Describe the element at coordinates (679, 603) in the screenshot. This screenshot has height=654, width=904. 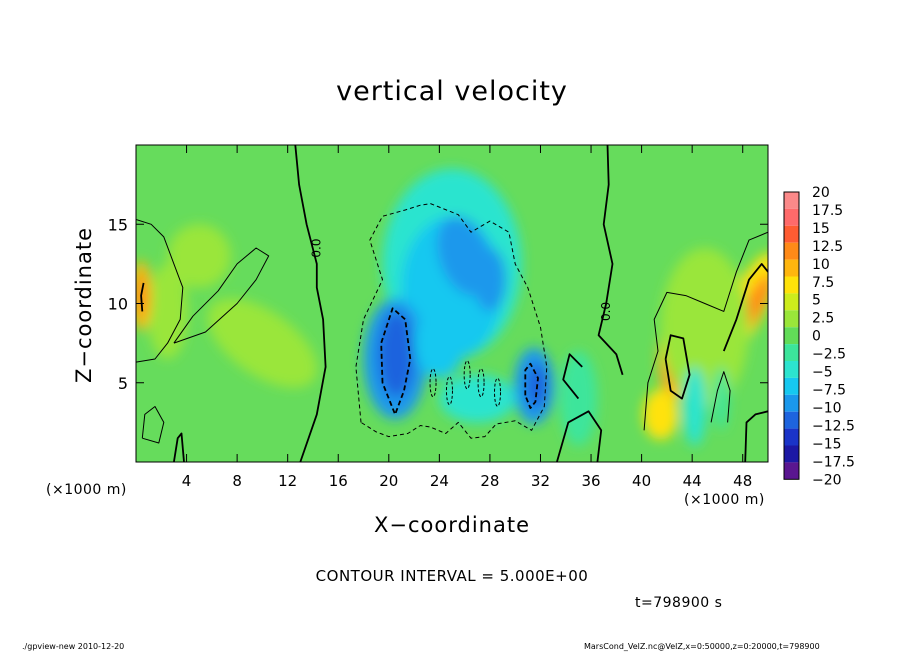
I see `time-stamp: t=798900 s` at that location.